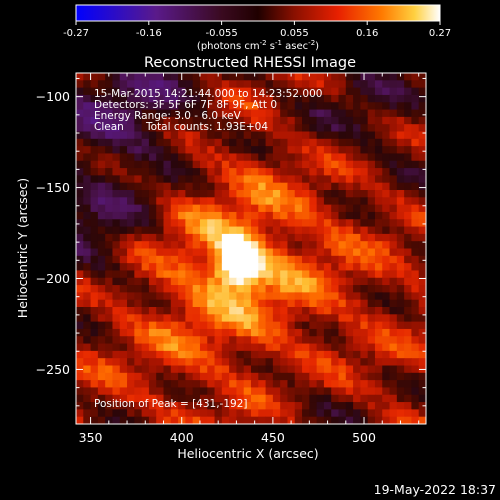 This screenshot has width=500, height=500. I want to click on colorbar-ticks: -0.27 -0.16 -0.055 0.055 0.16 0.27, so click(257, 30).